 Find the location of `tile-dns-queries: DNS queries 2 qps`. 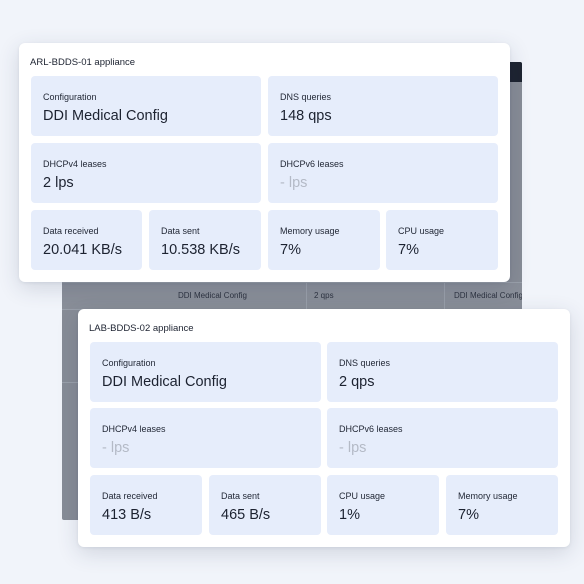

tile-dns-queries: DNS queries 2 qps is located at coordinates (442, 372).